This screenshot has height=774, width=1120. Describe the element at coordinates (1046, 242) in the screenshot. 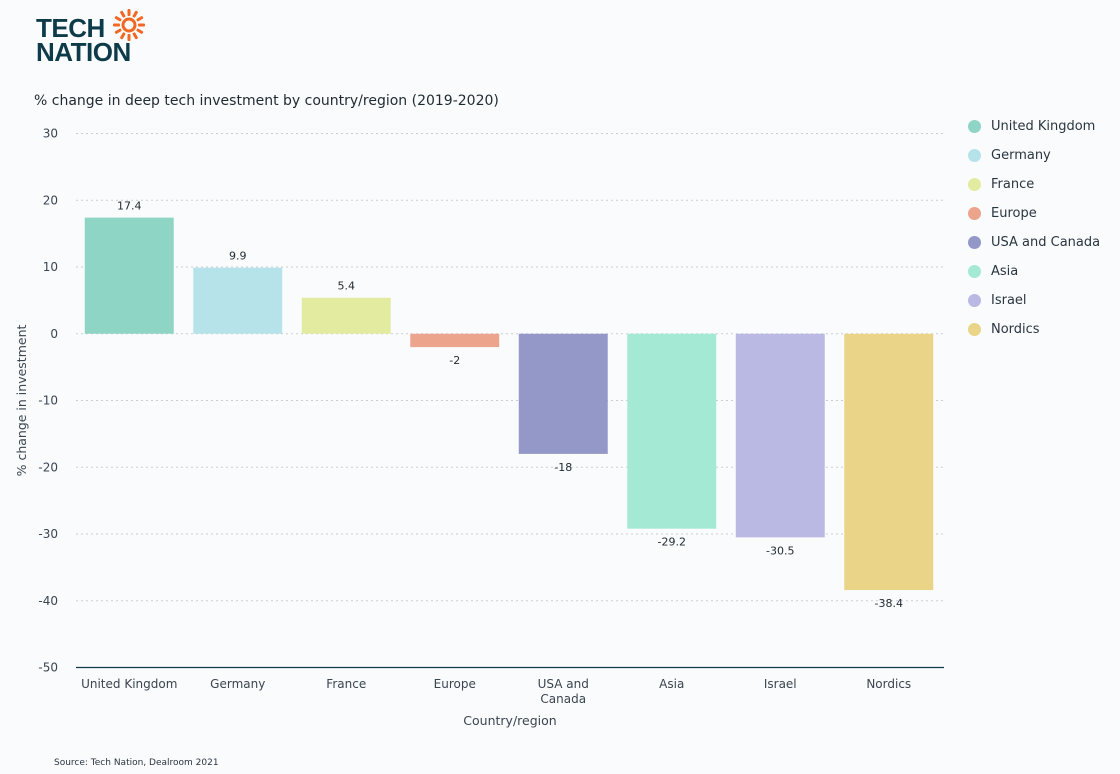

I see `legend-label: USA and Canada` at that location.